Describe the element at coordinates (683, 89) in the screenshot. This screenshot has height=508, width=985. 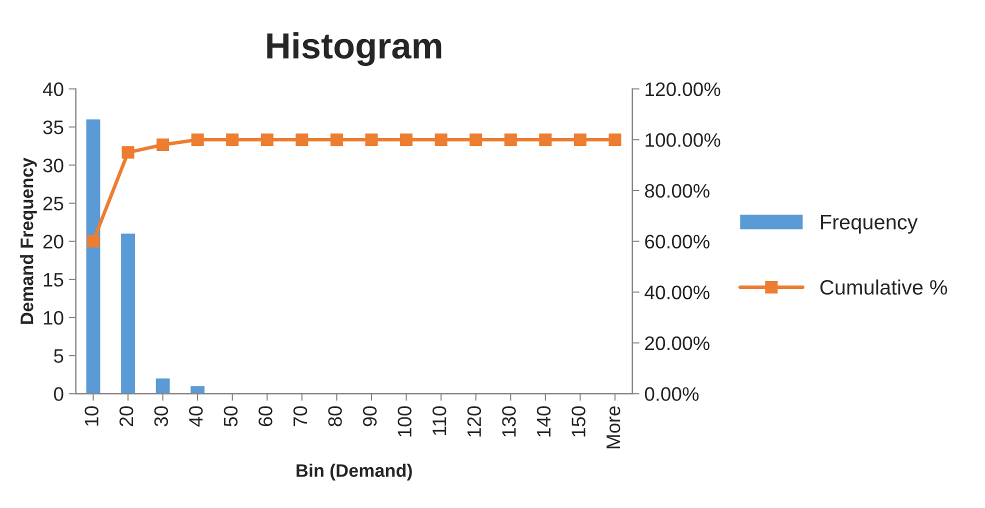
I see `y2-tick-label: 120.00%` at that location.